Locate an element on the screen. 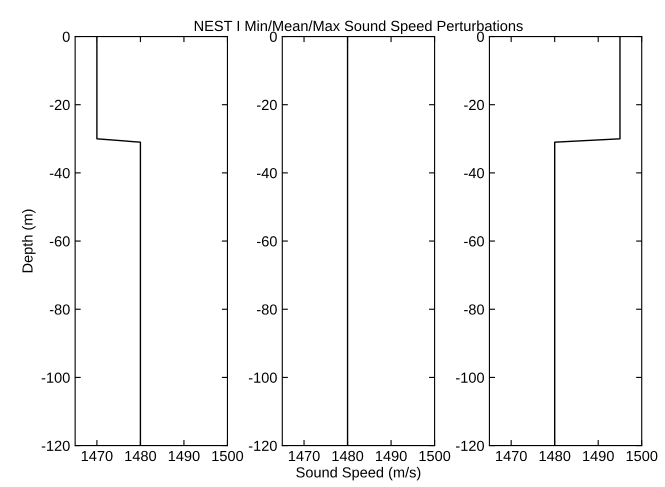  y-axis-title: Depth (m) is located at coordinates (29, 241).